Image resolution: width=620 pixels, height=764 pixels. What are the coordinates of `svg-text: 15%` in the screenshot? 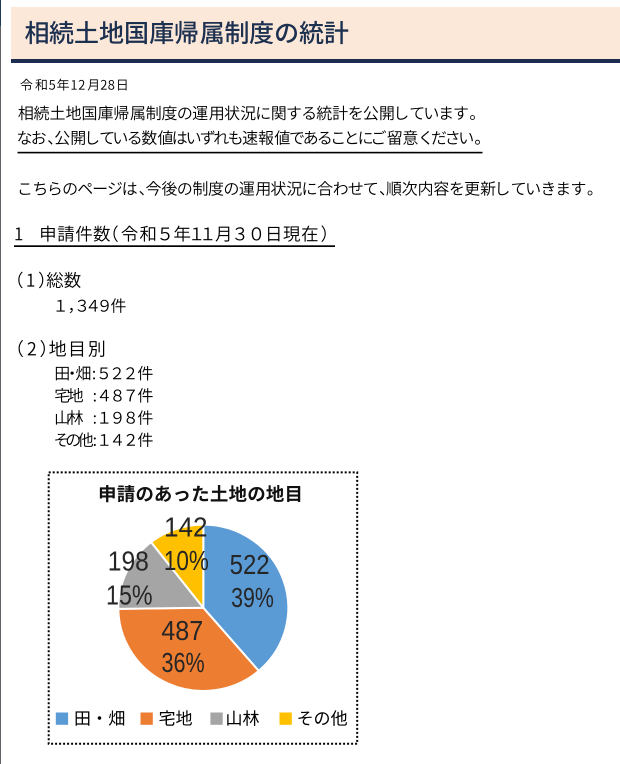 It's located at (129, 596).